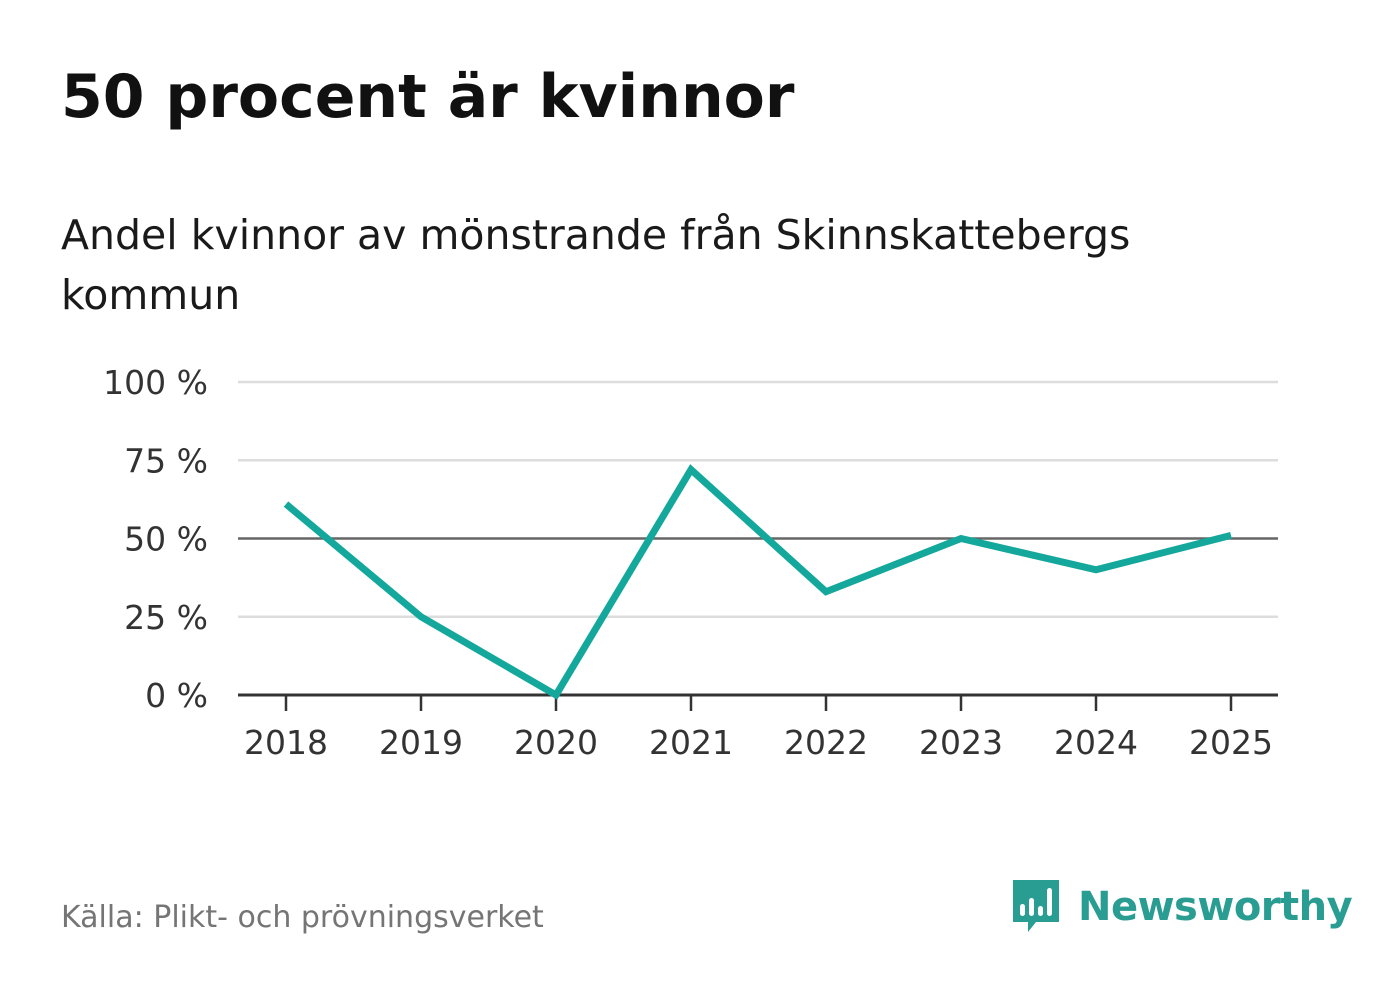 The height and width of the screenshot is (999, 1382). I want to click on brand-logo: Newsworthy, so click(1181, 907).